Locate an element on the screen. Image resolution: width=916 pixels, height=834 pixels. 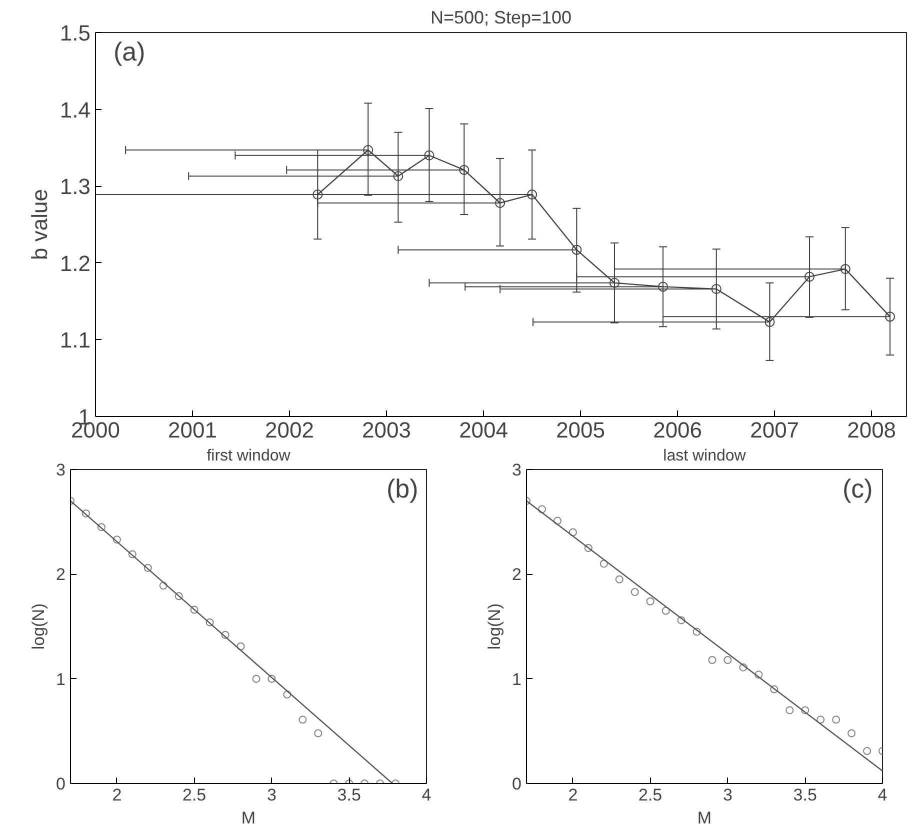
annotation: (b) is located at coordinates (402, 489).